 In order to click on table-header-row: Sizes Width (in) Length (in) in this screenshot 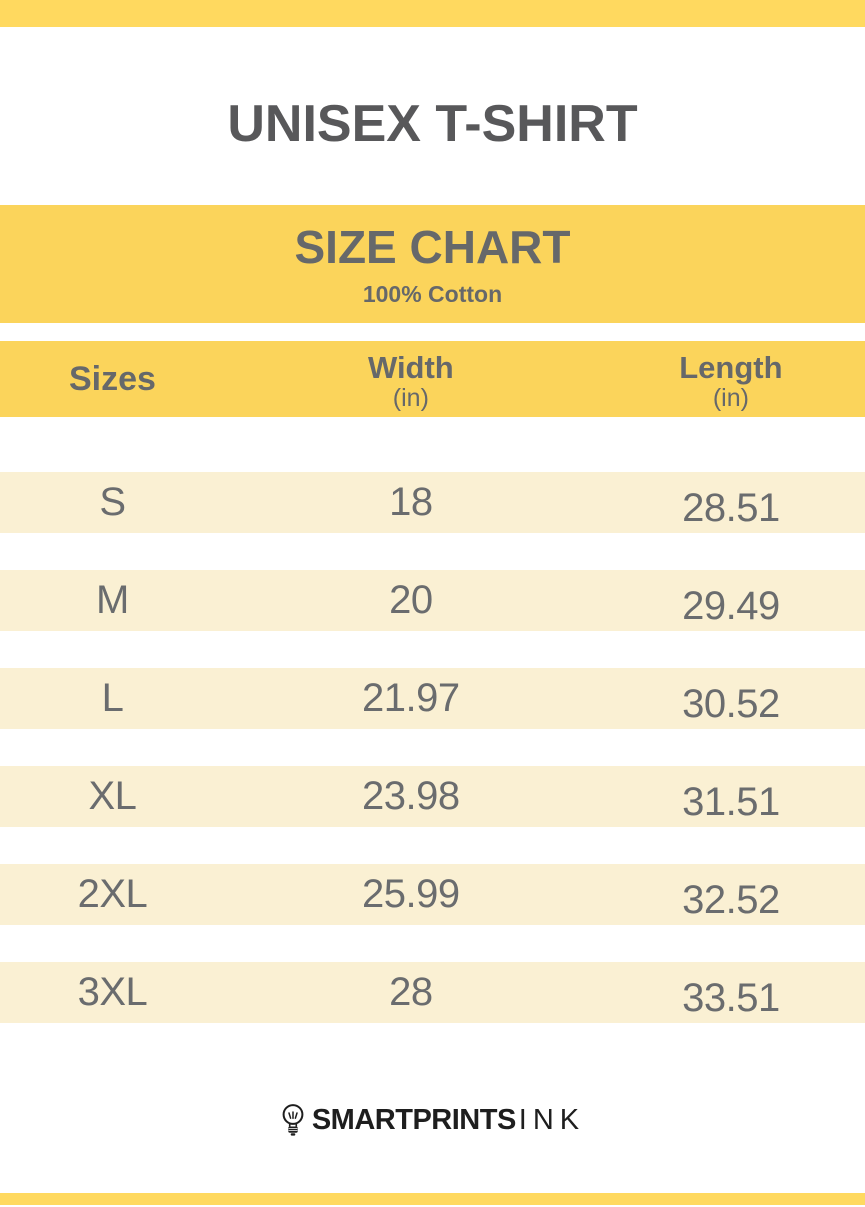, I will do `click(432, 379)`.